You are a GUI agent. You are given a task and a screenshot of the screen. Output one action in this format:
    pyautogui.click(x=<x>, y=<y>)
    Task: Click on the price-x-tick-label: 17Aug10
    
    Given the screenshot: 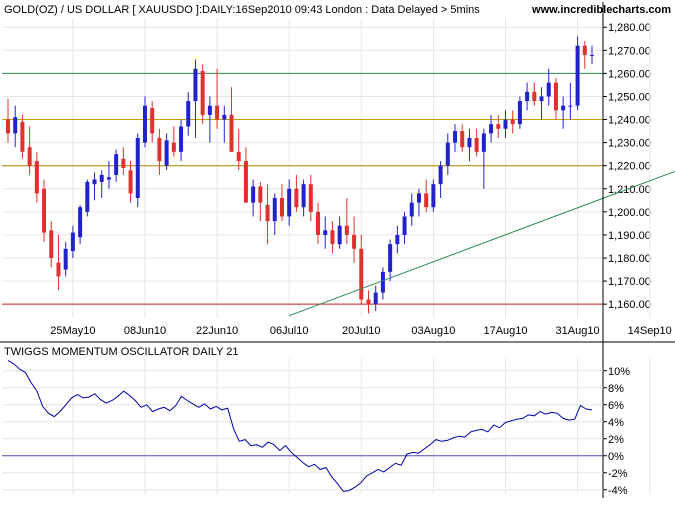 What is the action you would take?
    pyautogui.click(x=505, y=331)
    